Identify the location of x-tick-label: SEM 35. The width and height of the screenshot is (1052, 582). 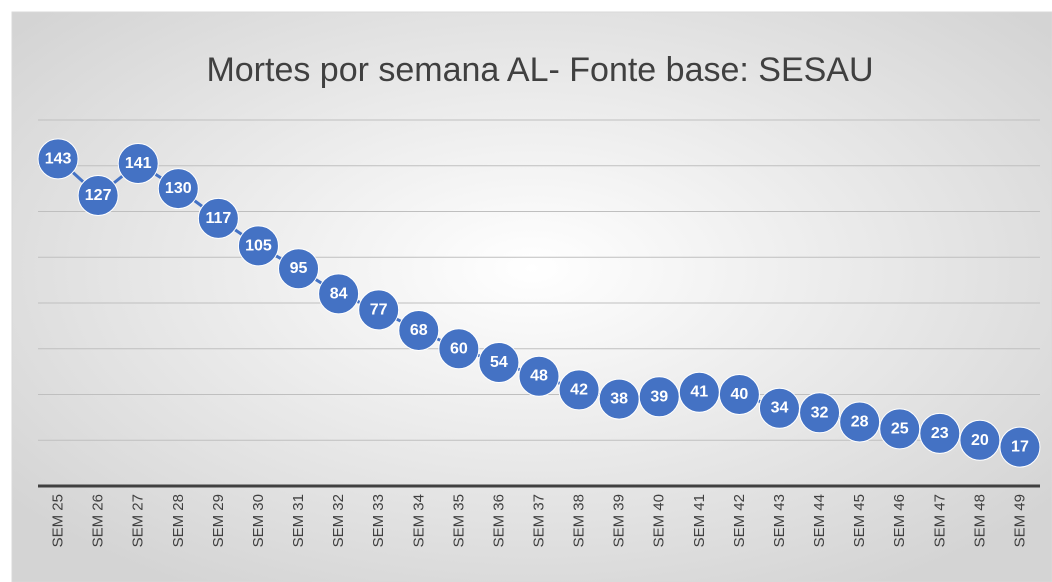
(458, 520).